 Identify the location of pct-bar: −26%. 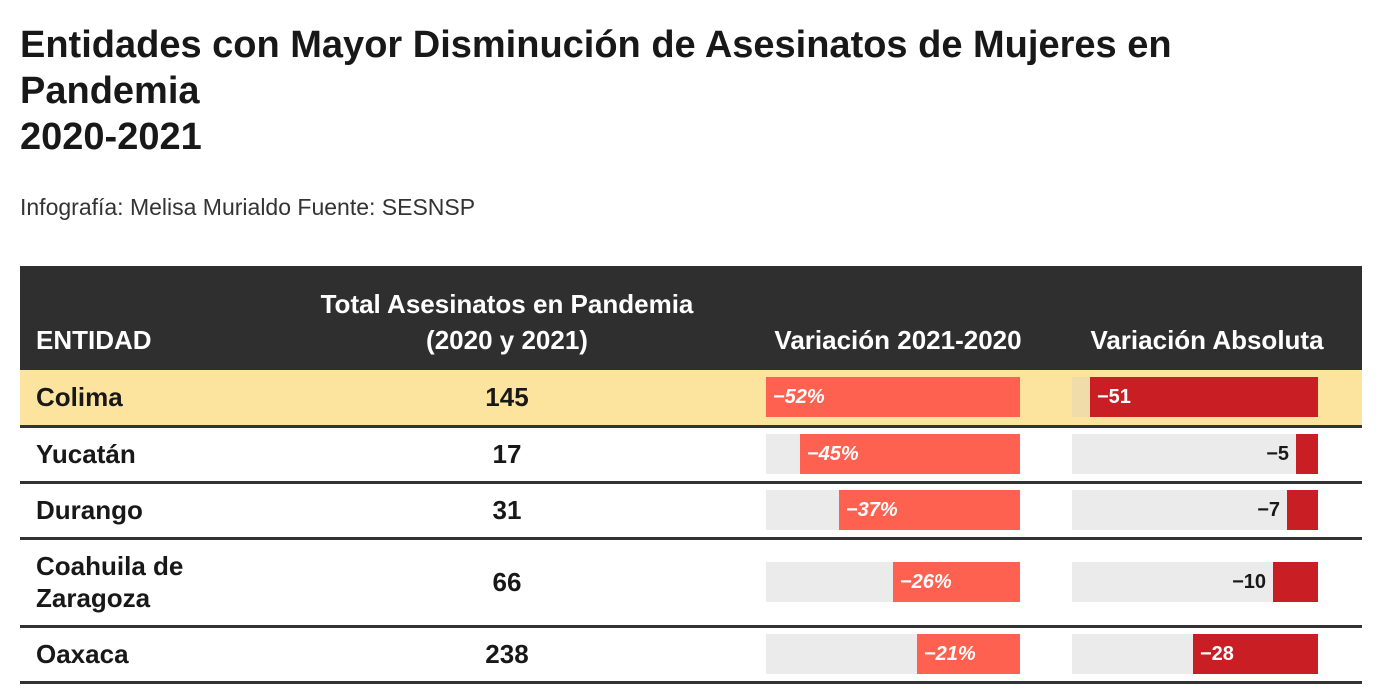
(956, 582).